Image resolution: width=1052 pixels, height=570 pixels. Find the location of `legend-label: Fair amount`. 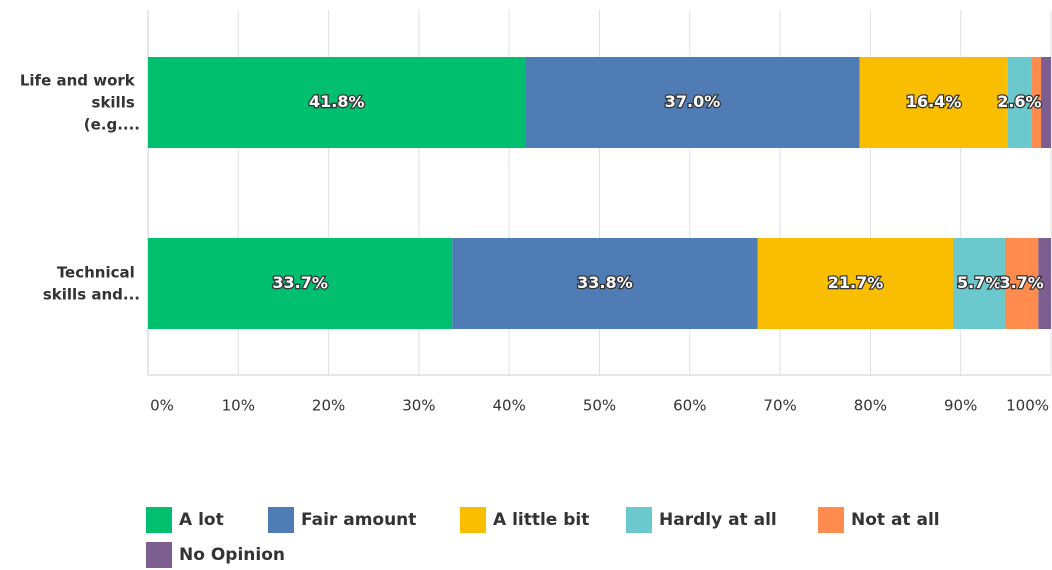

legend-label: Fair amount is located at coordinates (358, 520).